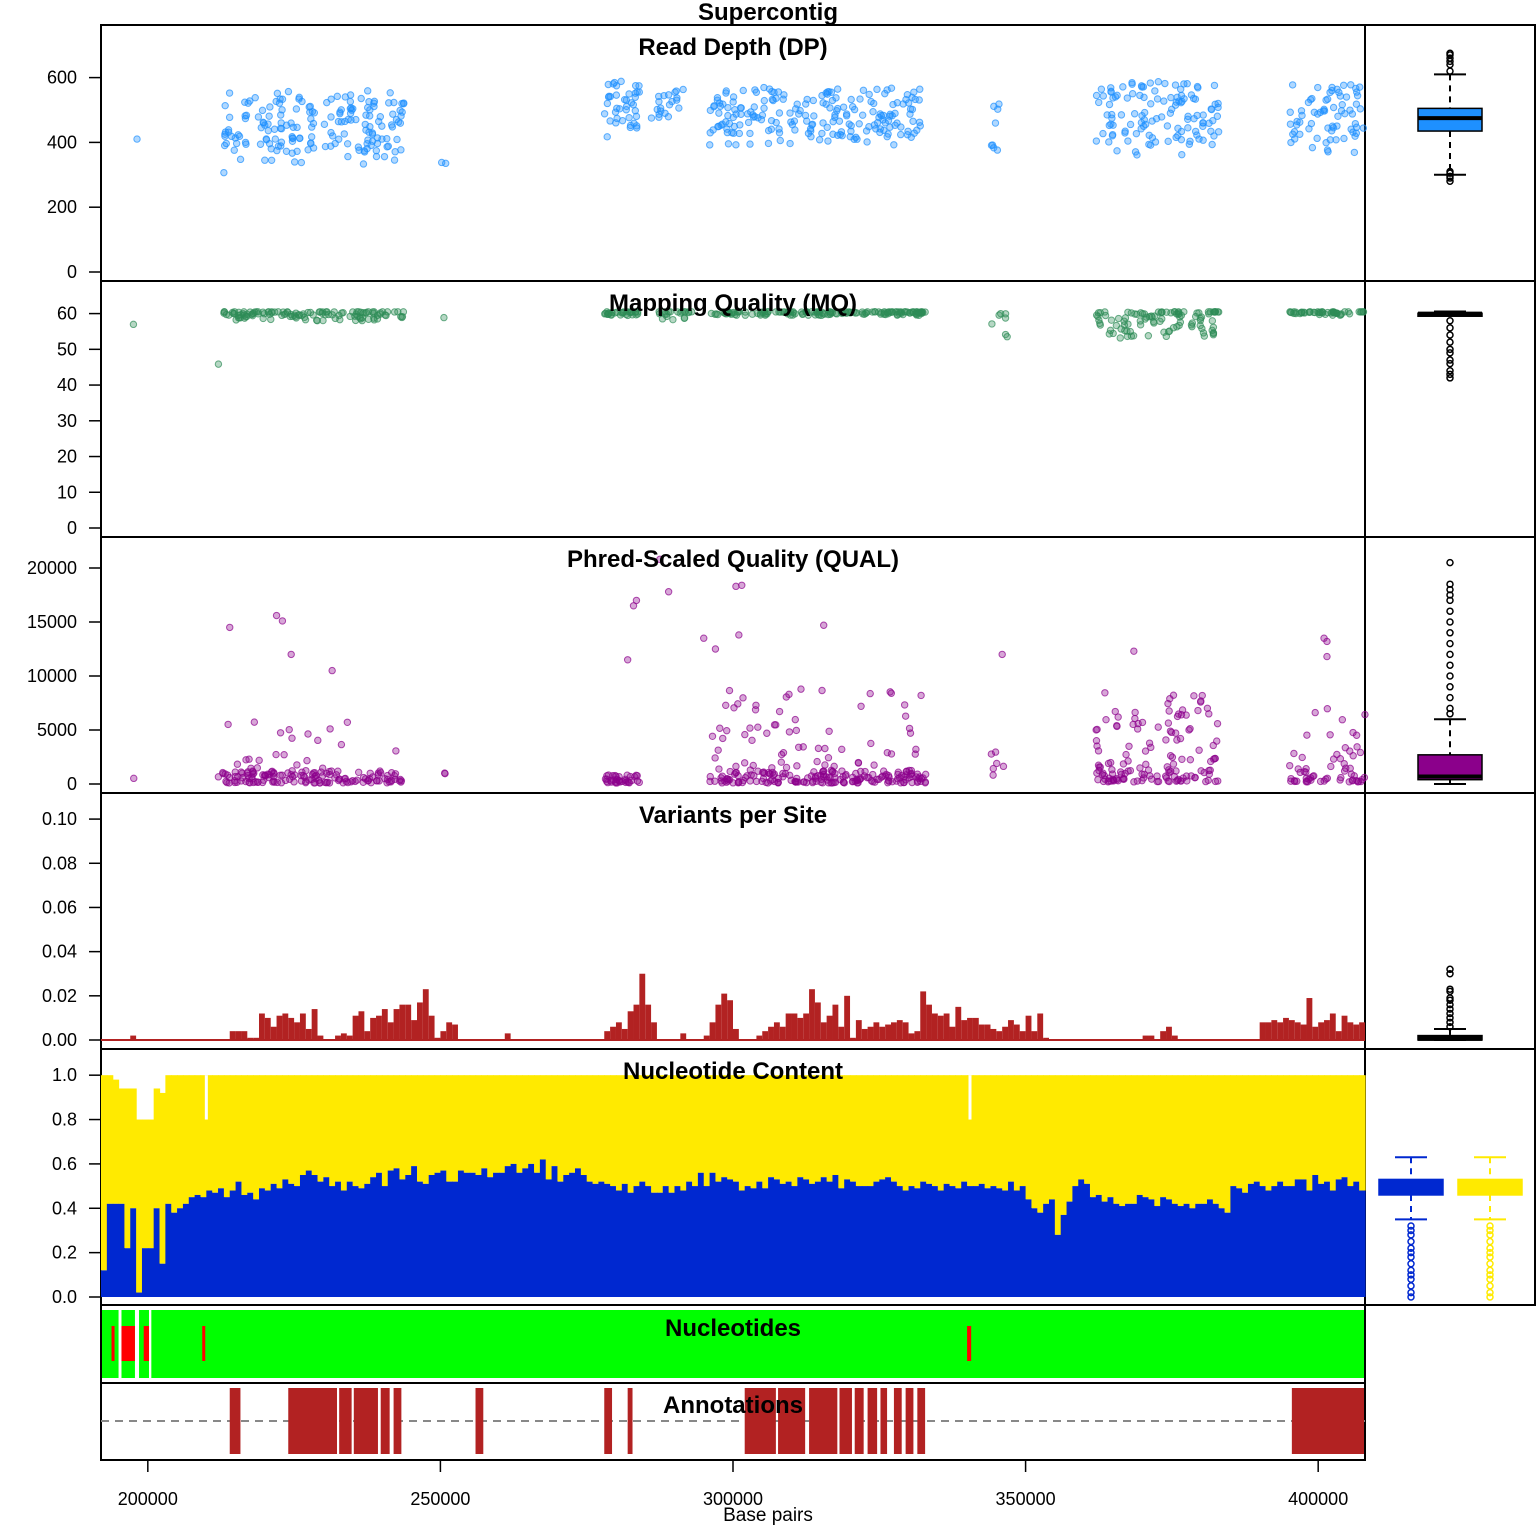 Image resolution: width=1536 pixels, height=1536 pixels. I want to click on mq-ytick-label: 0, so click(72, 528).